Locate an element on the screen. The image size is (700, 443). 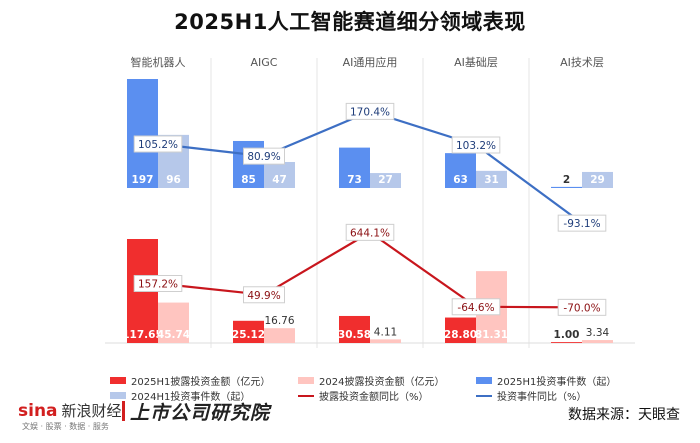
legend-item-amount-yoy: 披露投资金额同比（%） is located at coordinates (363, 395).